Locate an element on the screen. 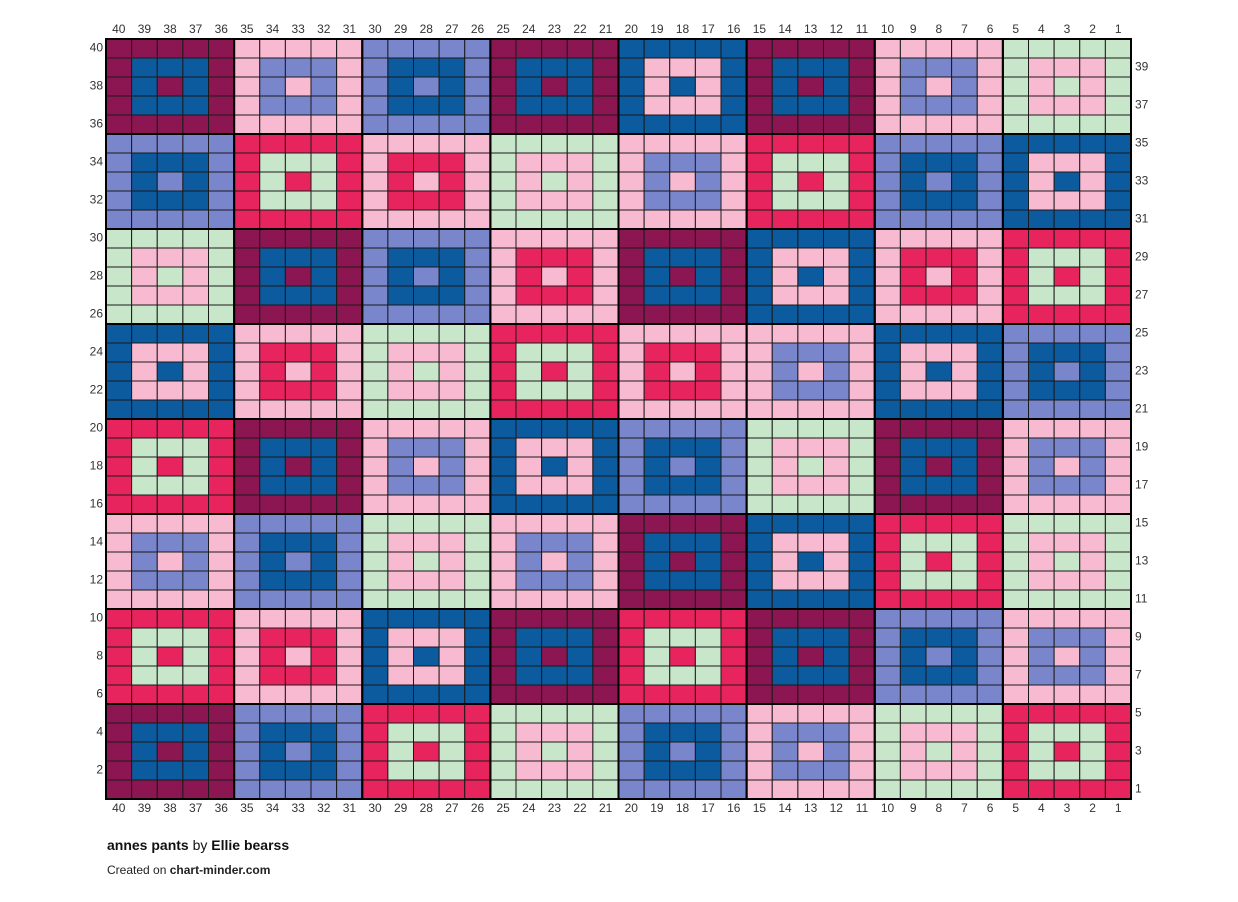 The height and width of the screenshot is (902, 1238). column-number-bottom: 15 is located at coordinates (760, 808).